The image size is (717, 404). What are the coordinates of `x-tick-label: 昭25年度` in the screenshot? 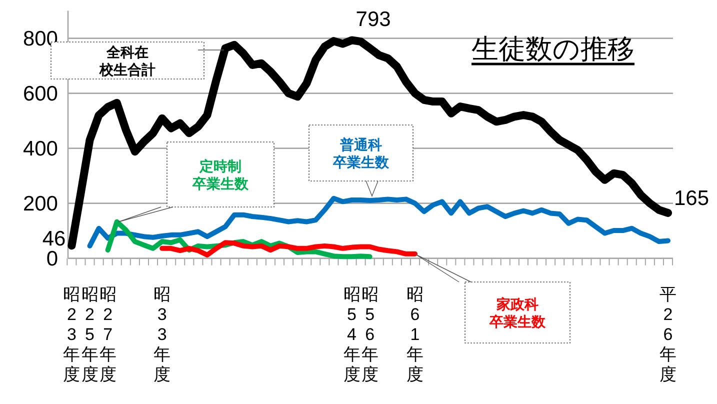 It's located at (89, 334).